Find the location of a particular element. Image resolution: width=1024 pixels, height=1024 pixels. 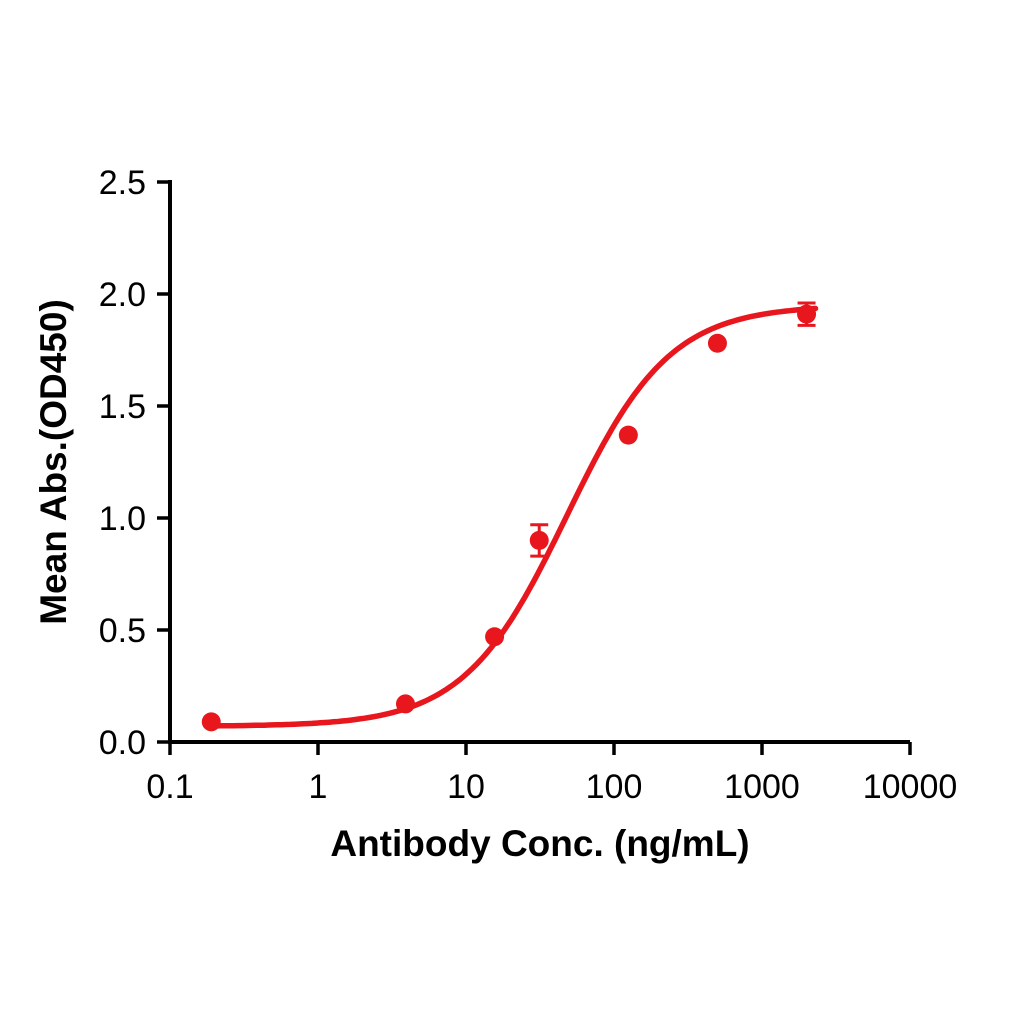

y-tick-label: 2.5 is located at coordinates (122, 183).